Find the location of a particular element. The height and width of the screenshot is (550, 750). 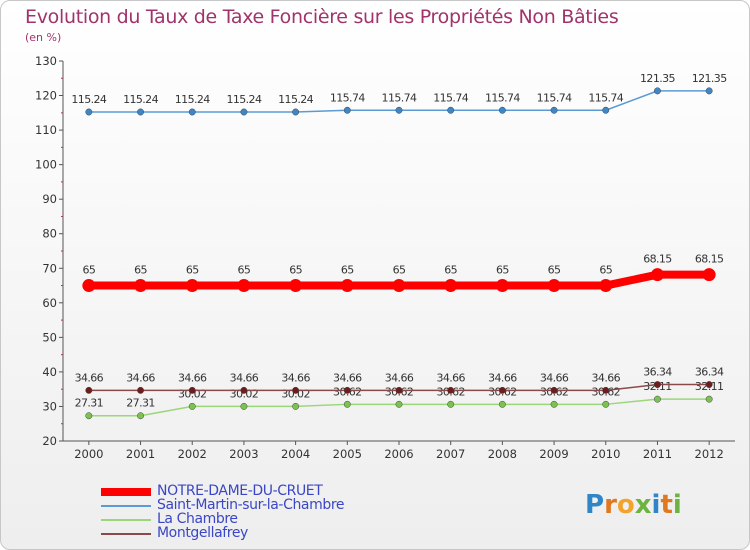

logo-letter: t is located at coordinates (666, 505).